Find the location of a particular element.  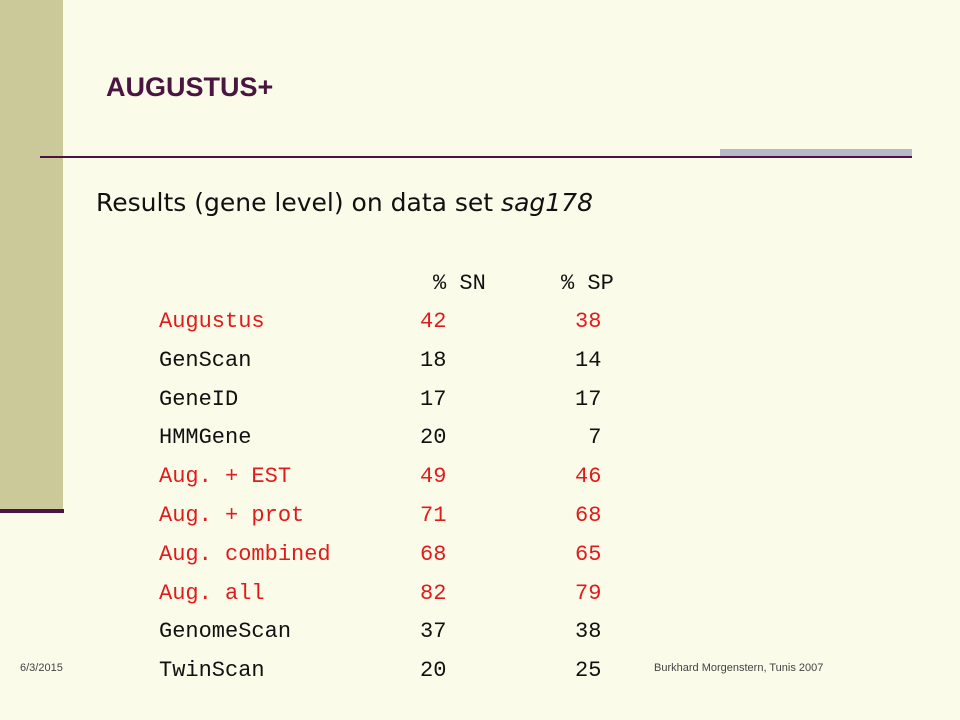

side-bar is located at coordinates (31, 256).